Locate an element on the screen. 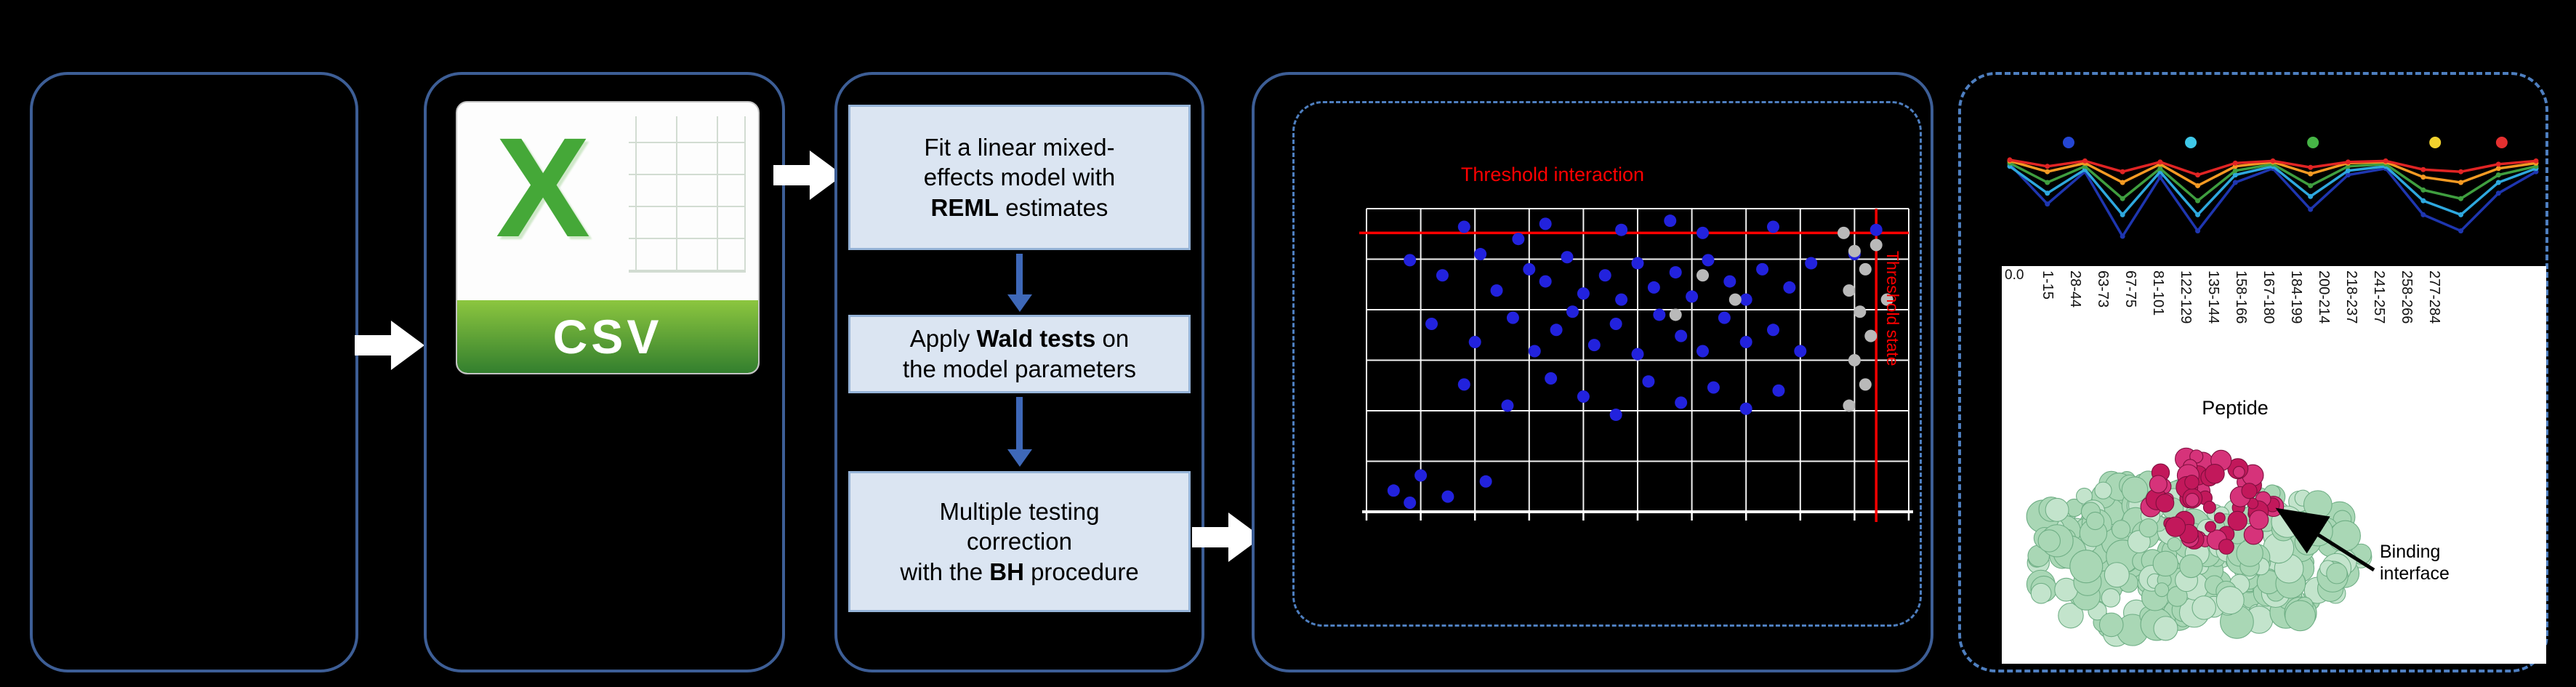 The image size is (2576, 687). peptide-tick-label: 63-73 is located at coordinates (2103, 289).